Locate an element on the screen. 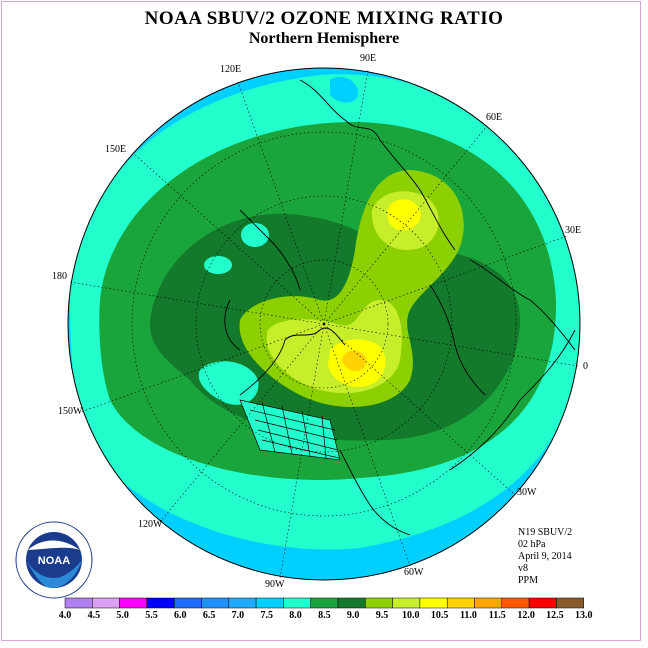  info-block: N19 SBUV/2 02 hPa April 9, 2014 v8 PPM is located at coordinates (545, 557).